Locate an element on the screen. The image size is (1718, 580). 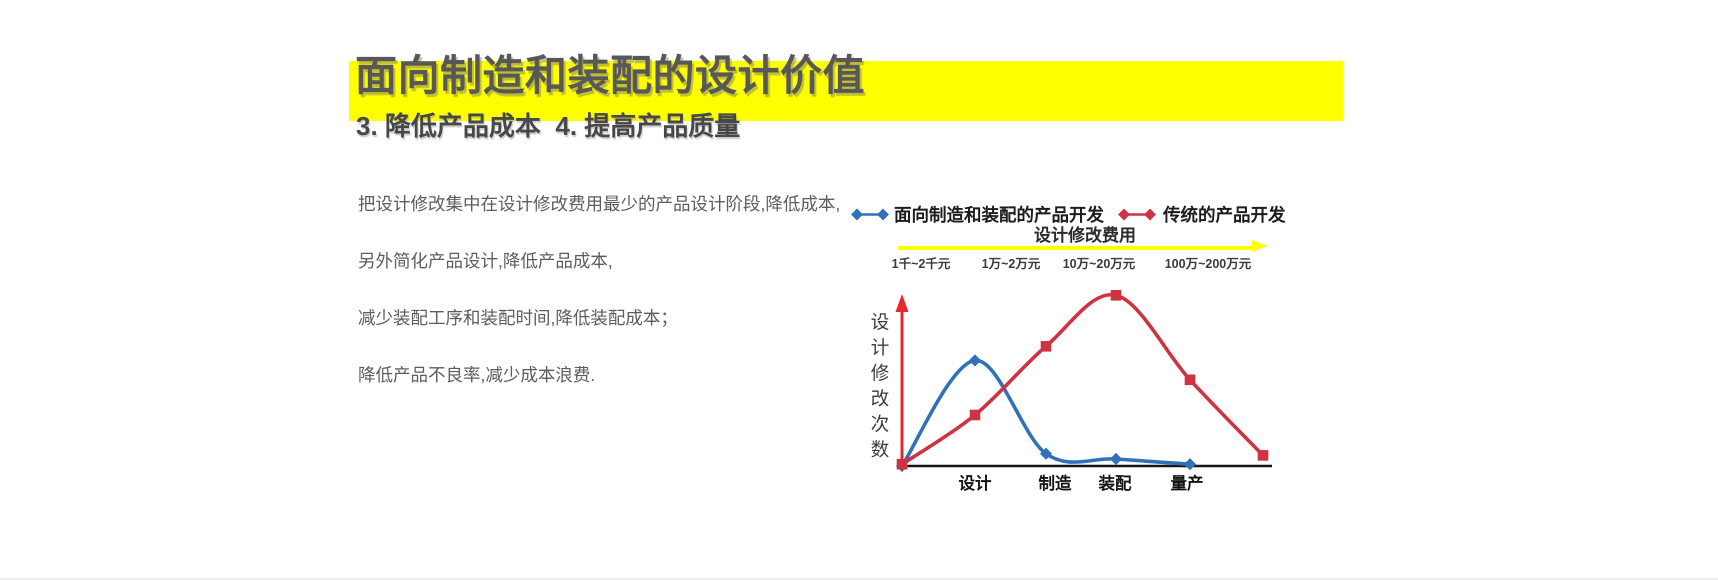
stage-label: 设计 is located at coordinates (975, 484).